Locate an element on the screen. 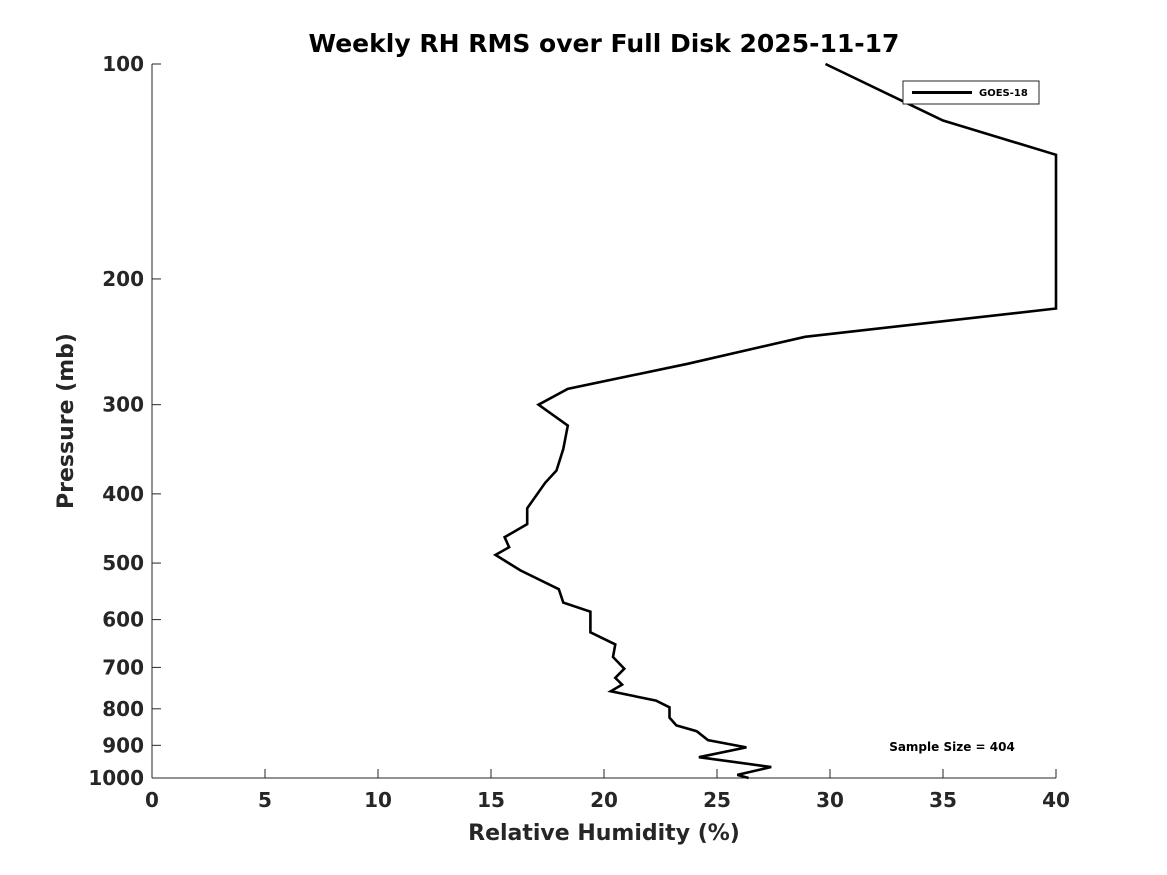 Image resolution: width=1167 pixels, height=875 pixels. x-tick-label: 35 is located at coordinates (943, 800).